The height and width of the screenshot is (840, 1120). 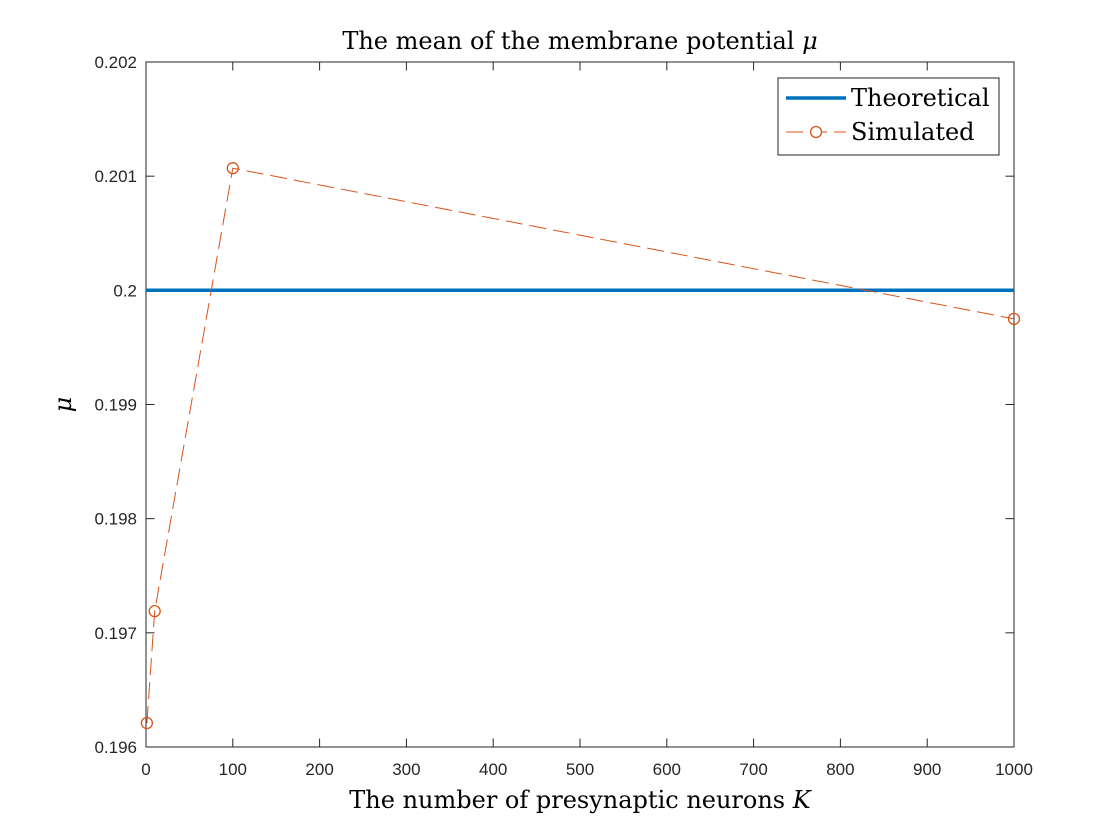 I want to click on legend-box, so click(x=888, y=116).